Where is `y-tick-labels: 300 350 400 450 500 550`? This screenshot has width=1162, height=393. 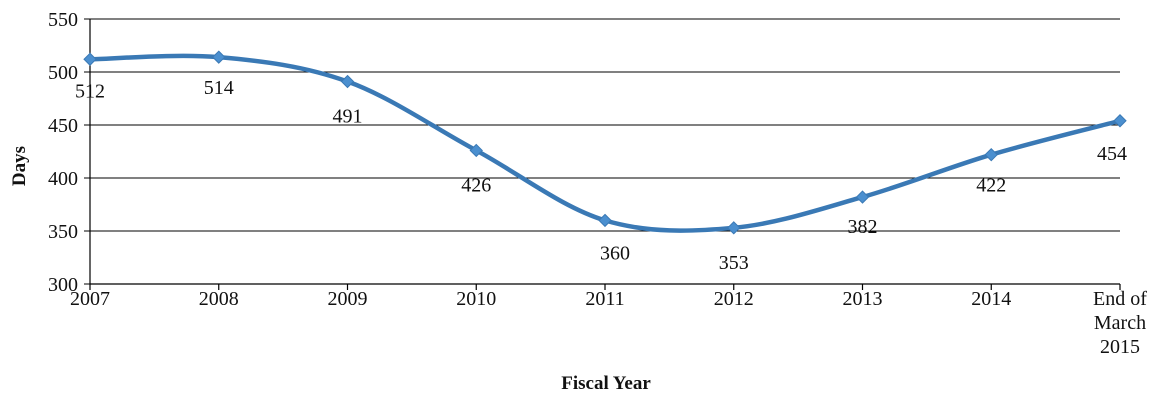
y-tick-labels: 300 350 400 450 500 550 is located at coordinates (63, 152).